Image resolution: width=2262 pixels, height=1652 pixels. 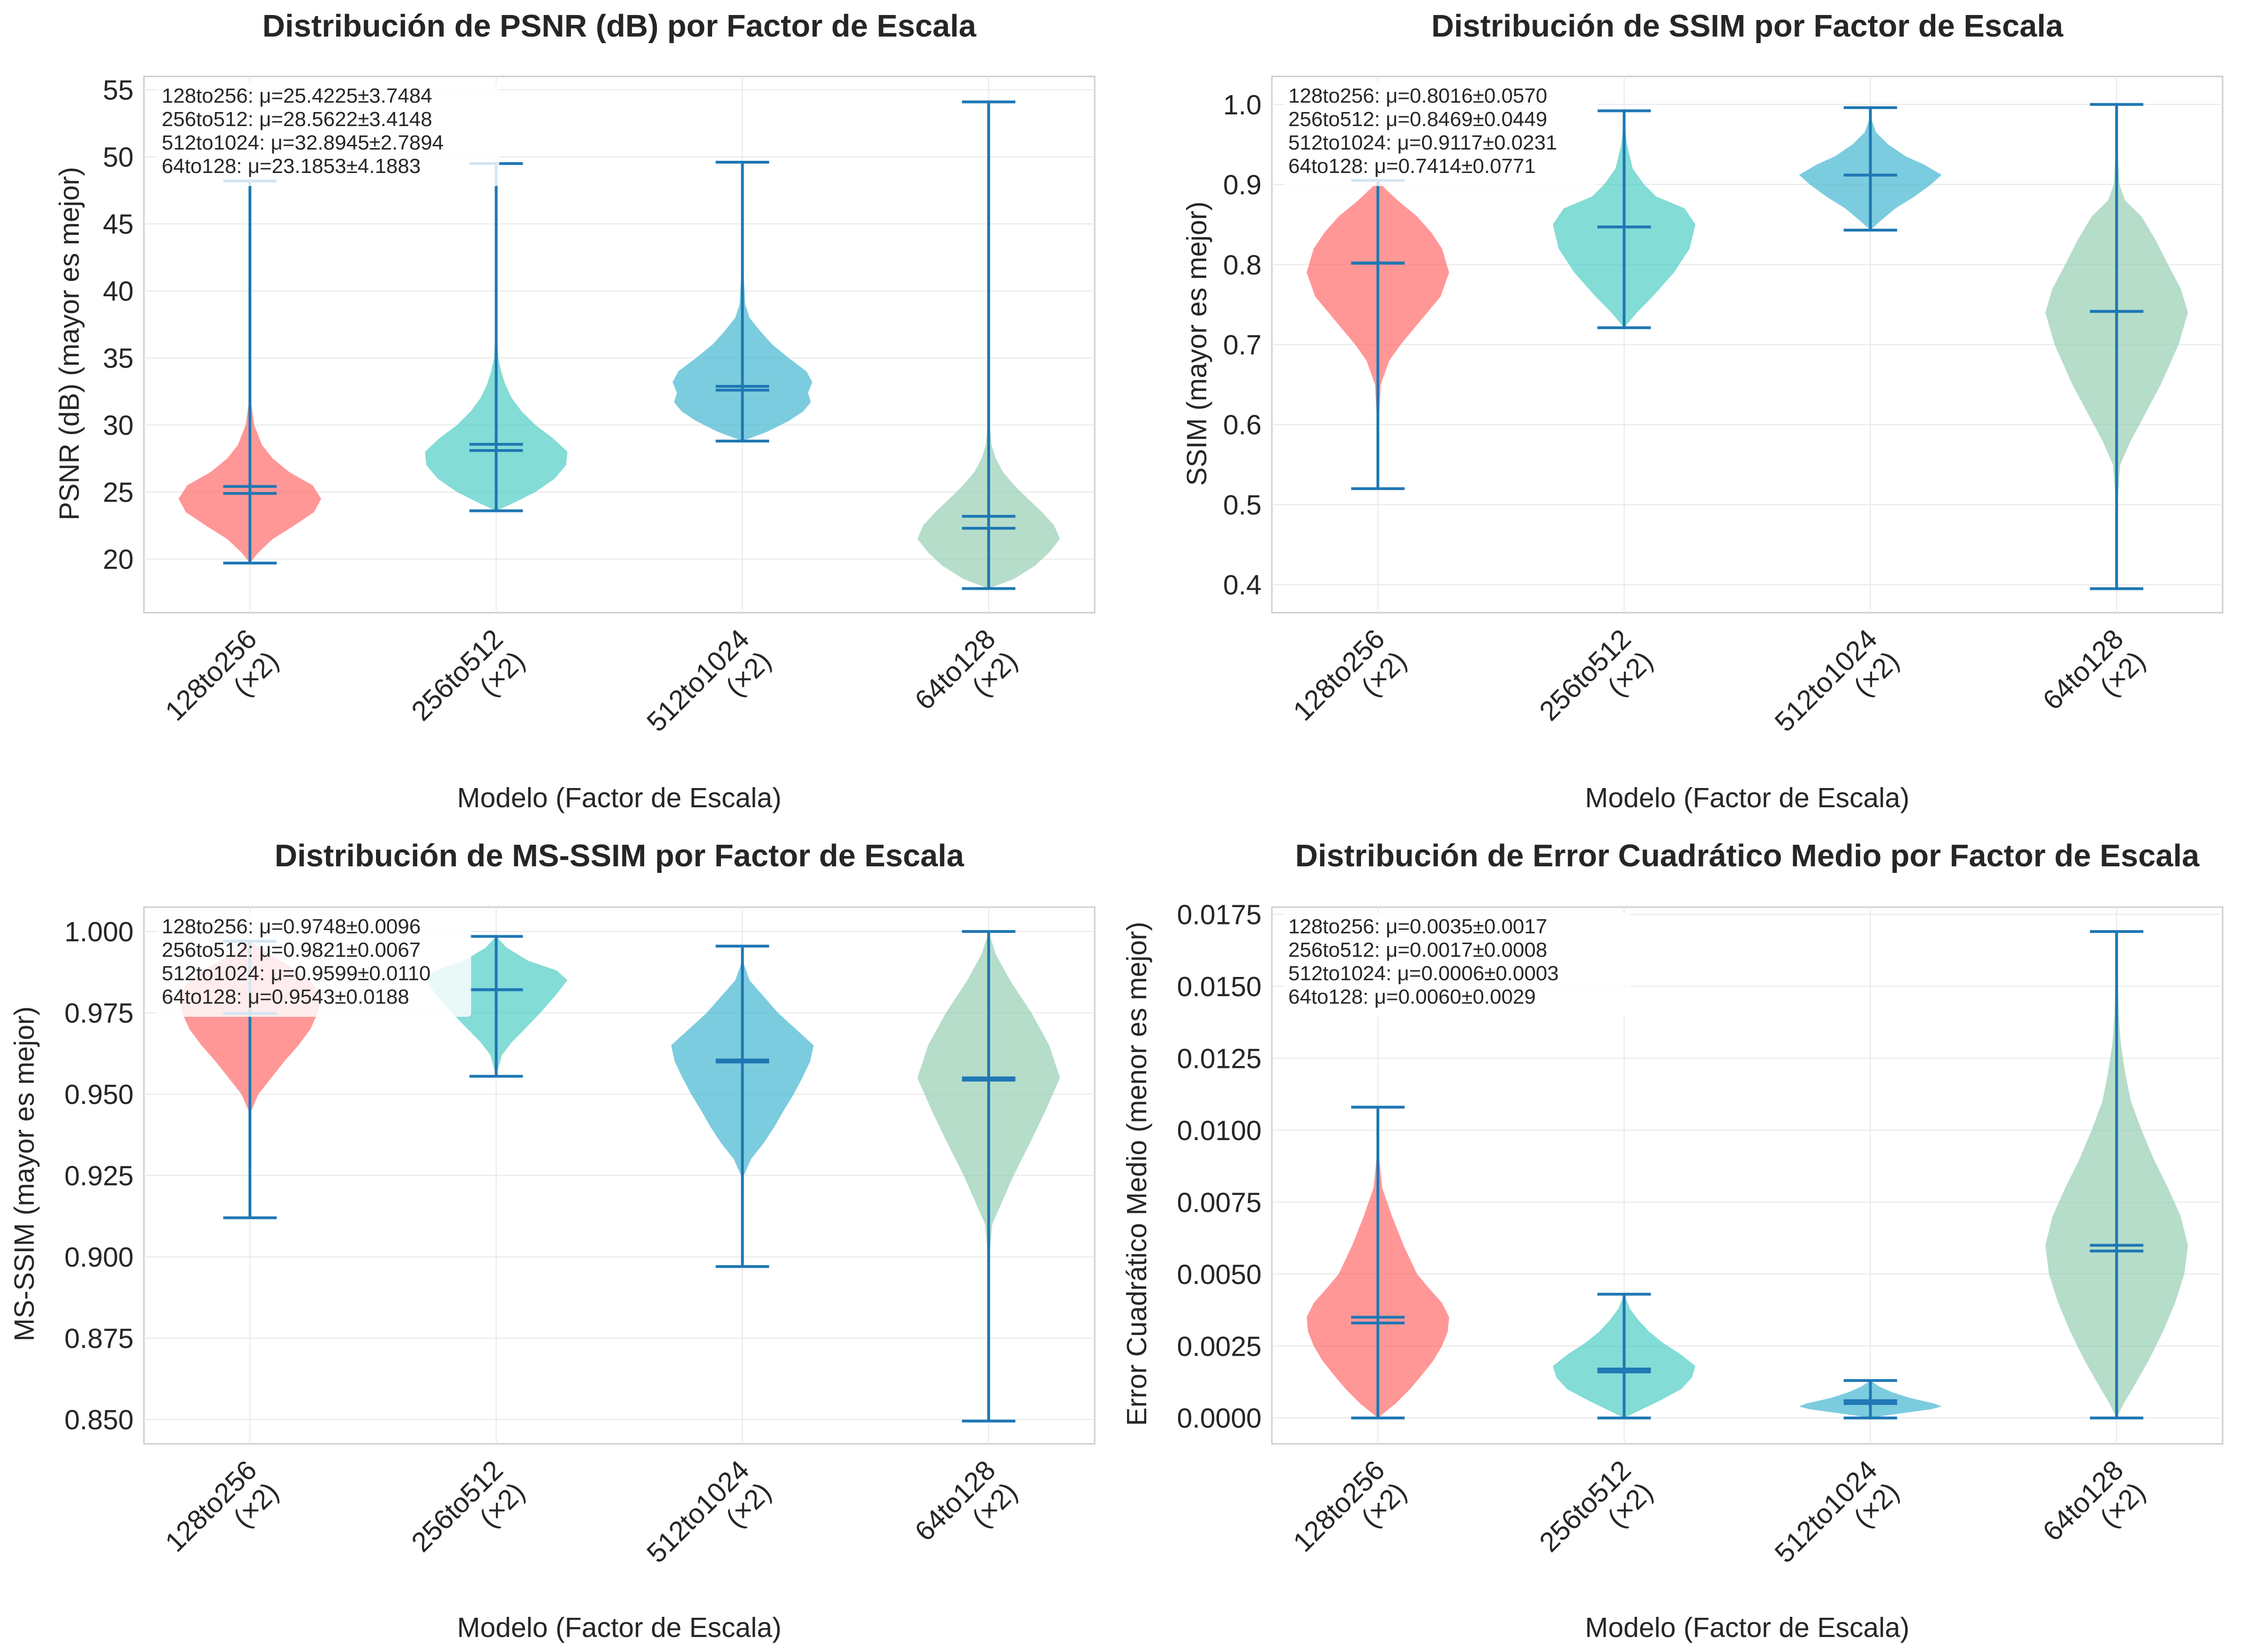 I want to click on y-axis-label: PSNR (dB) (mayor es mejor), so click(x=69, y=343).